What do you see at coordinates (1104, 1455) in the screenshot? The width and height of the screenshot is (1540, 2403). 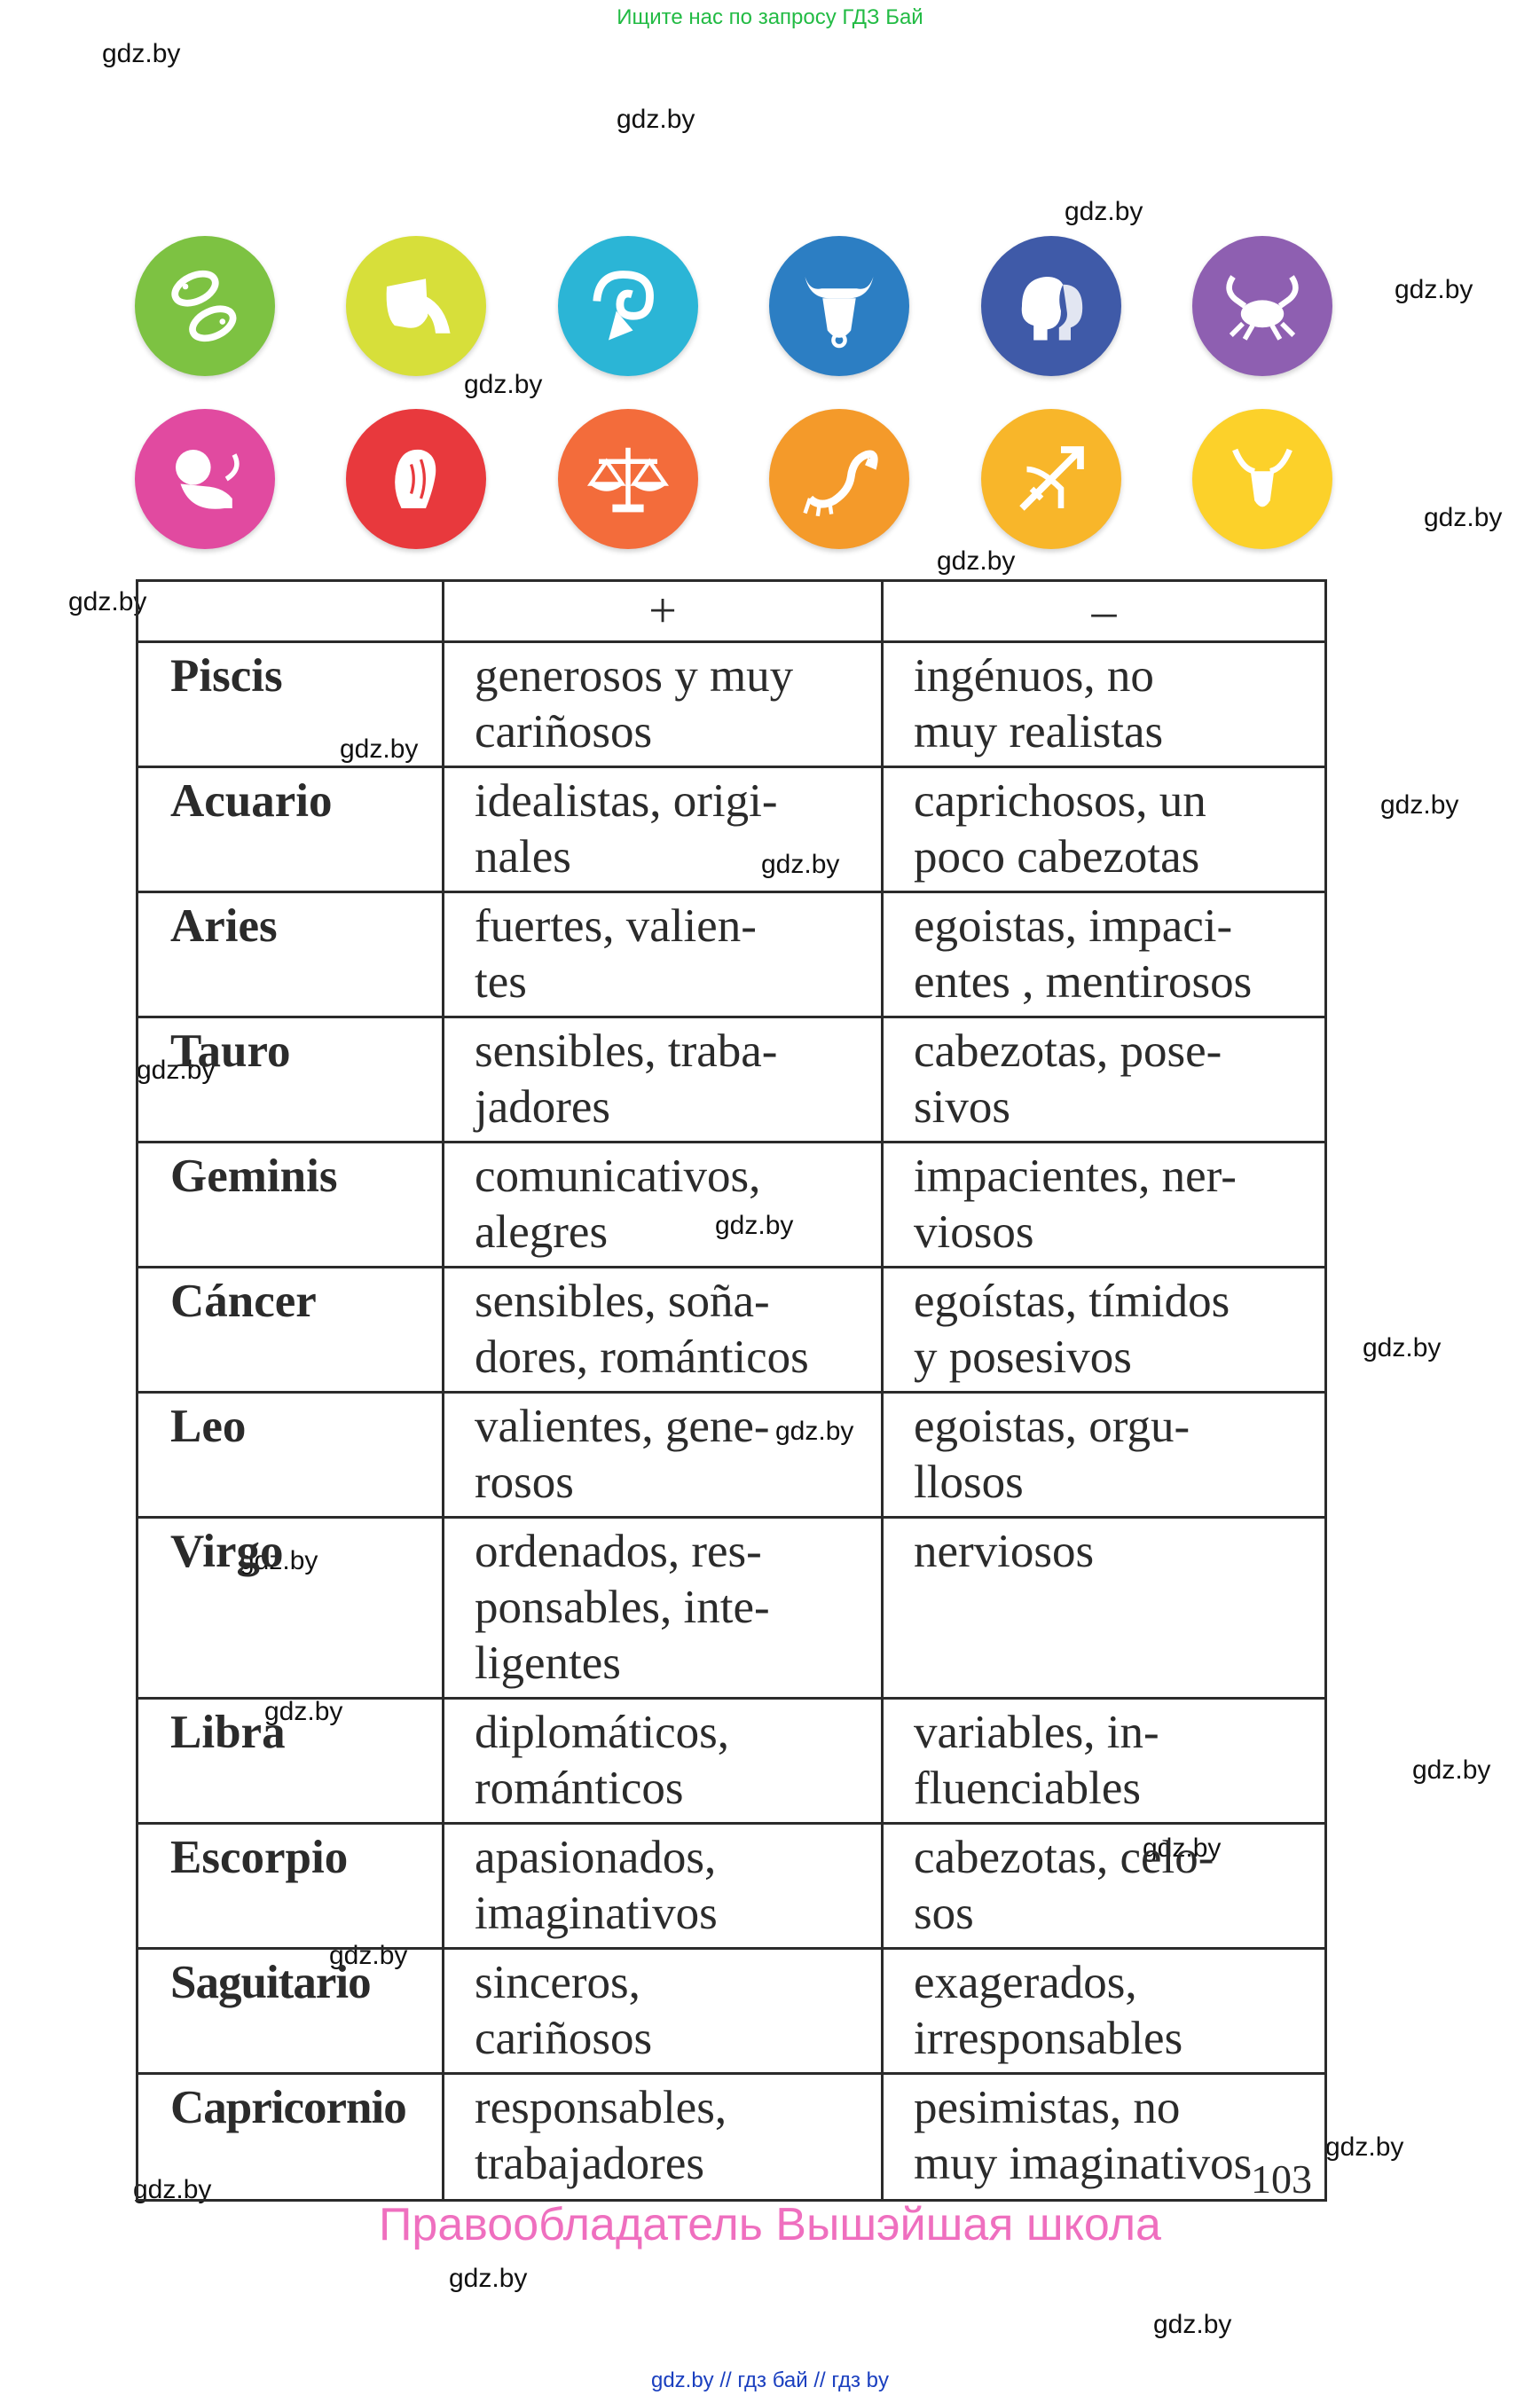 I see `negative-traits: egoistas, orgu-llosos` at bounding box center [1104, 1455].